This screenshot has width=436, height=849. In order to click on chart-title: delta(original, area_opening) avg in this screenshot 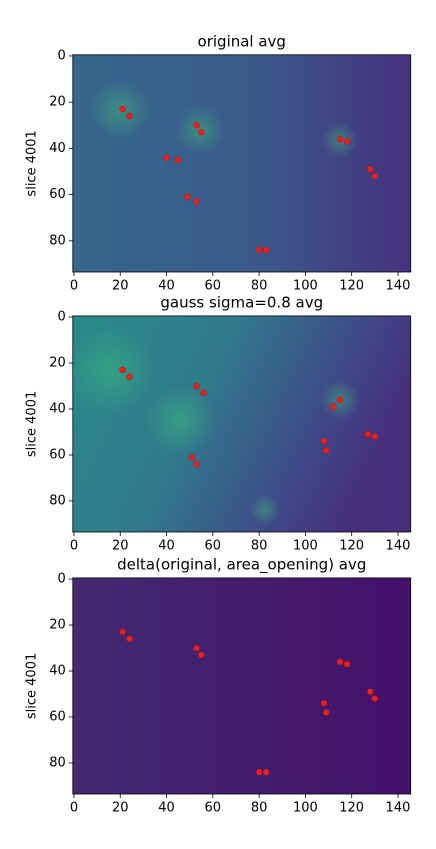, I will do `click(241, 564)`.